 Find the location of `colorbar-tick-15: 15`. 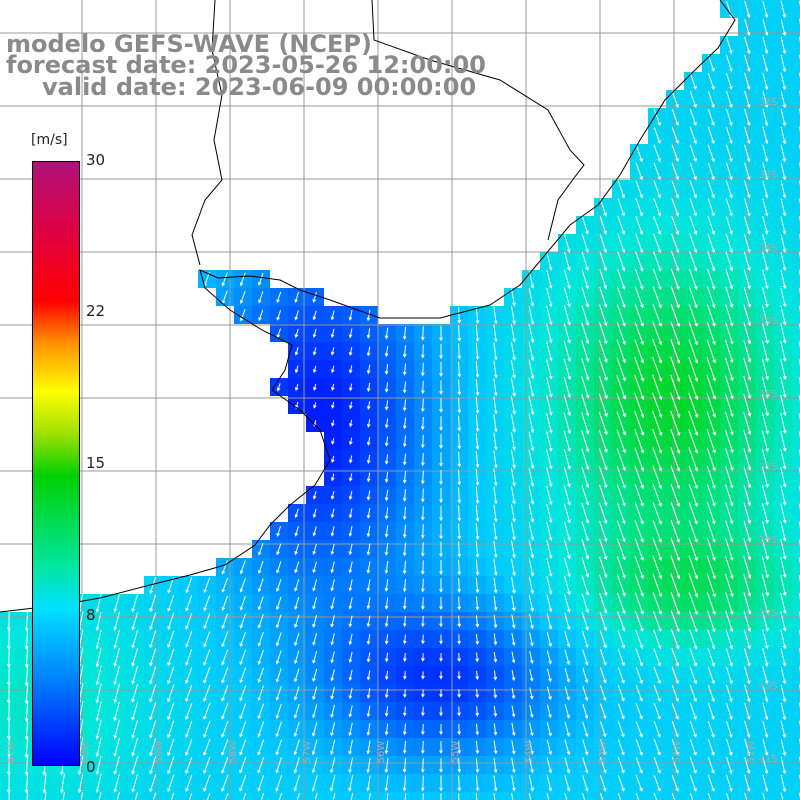

colorbar-tick-15: 15 is located at coordinates (96, 463).